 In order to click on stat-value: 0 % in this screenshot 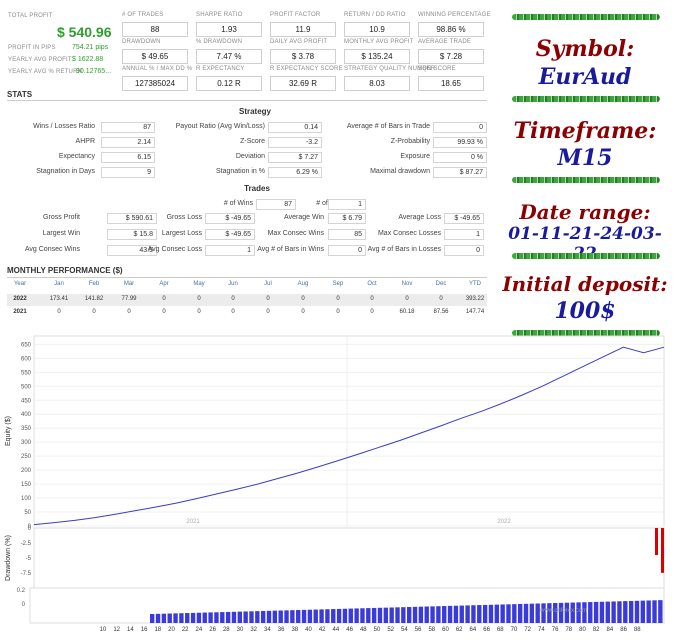, I will do `click(460, 157)`.